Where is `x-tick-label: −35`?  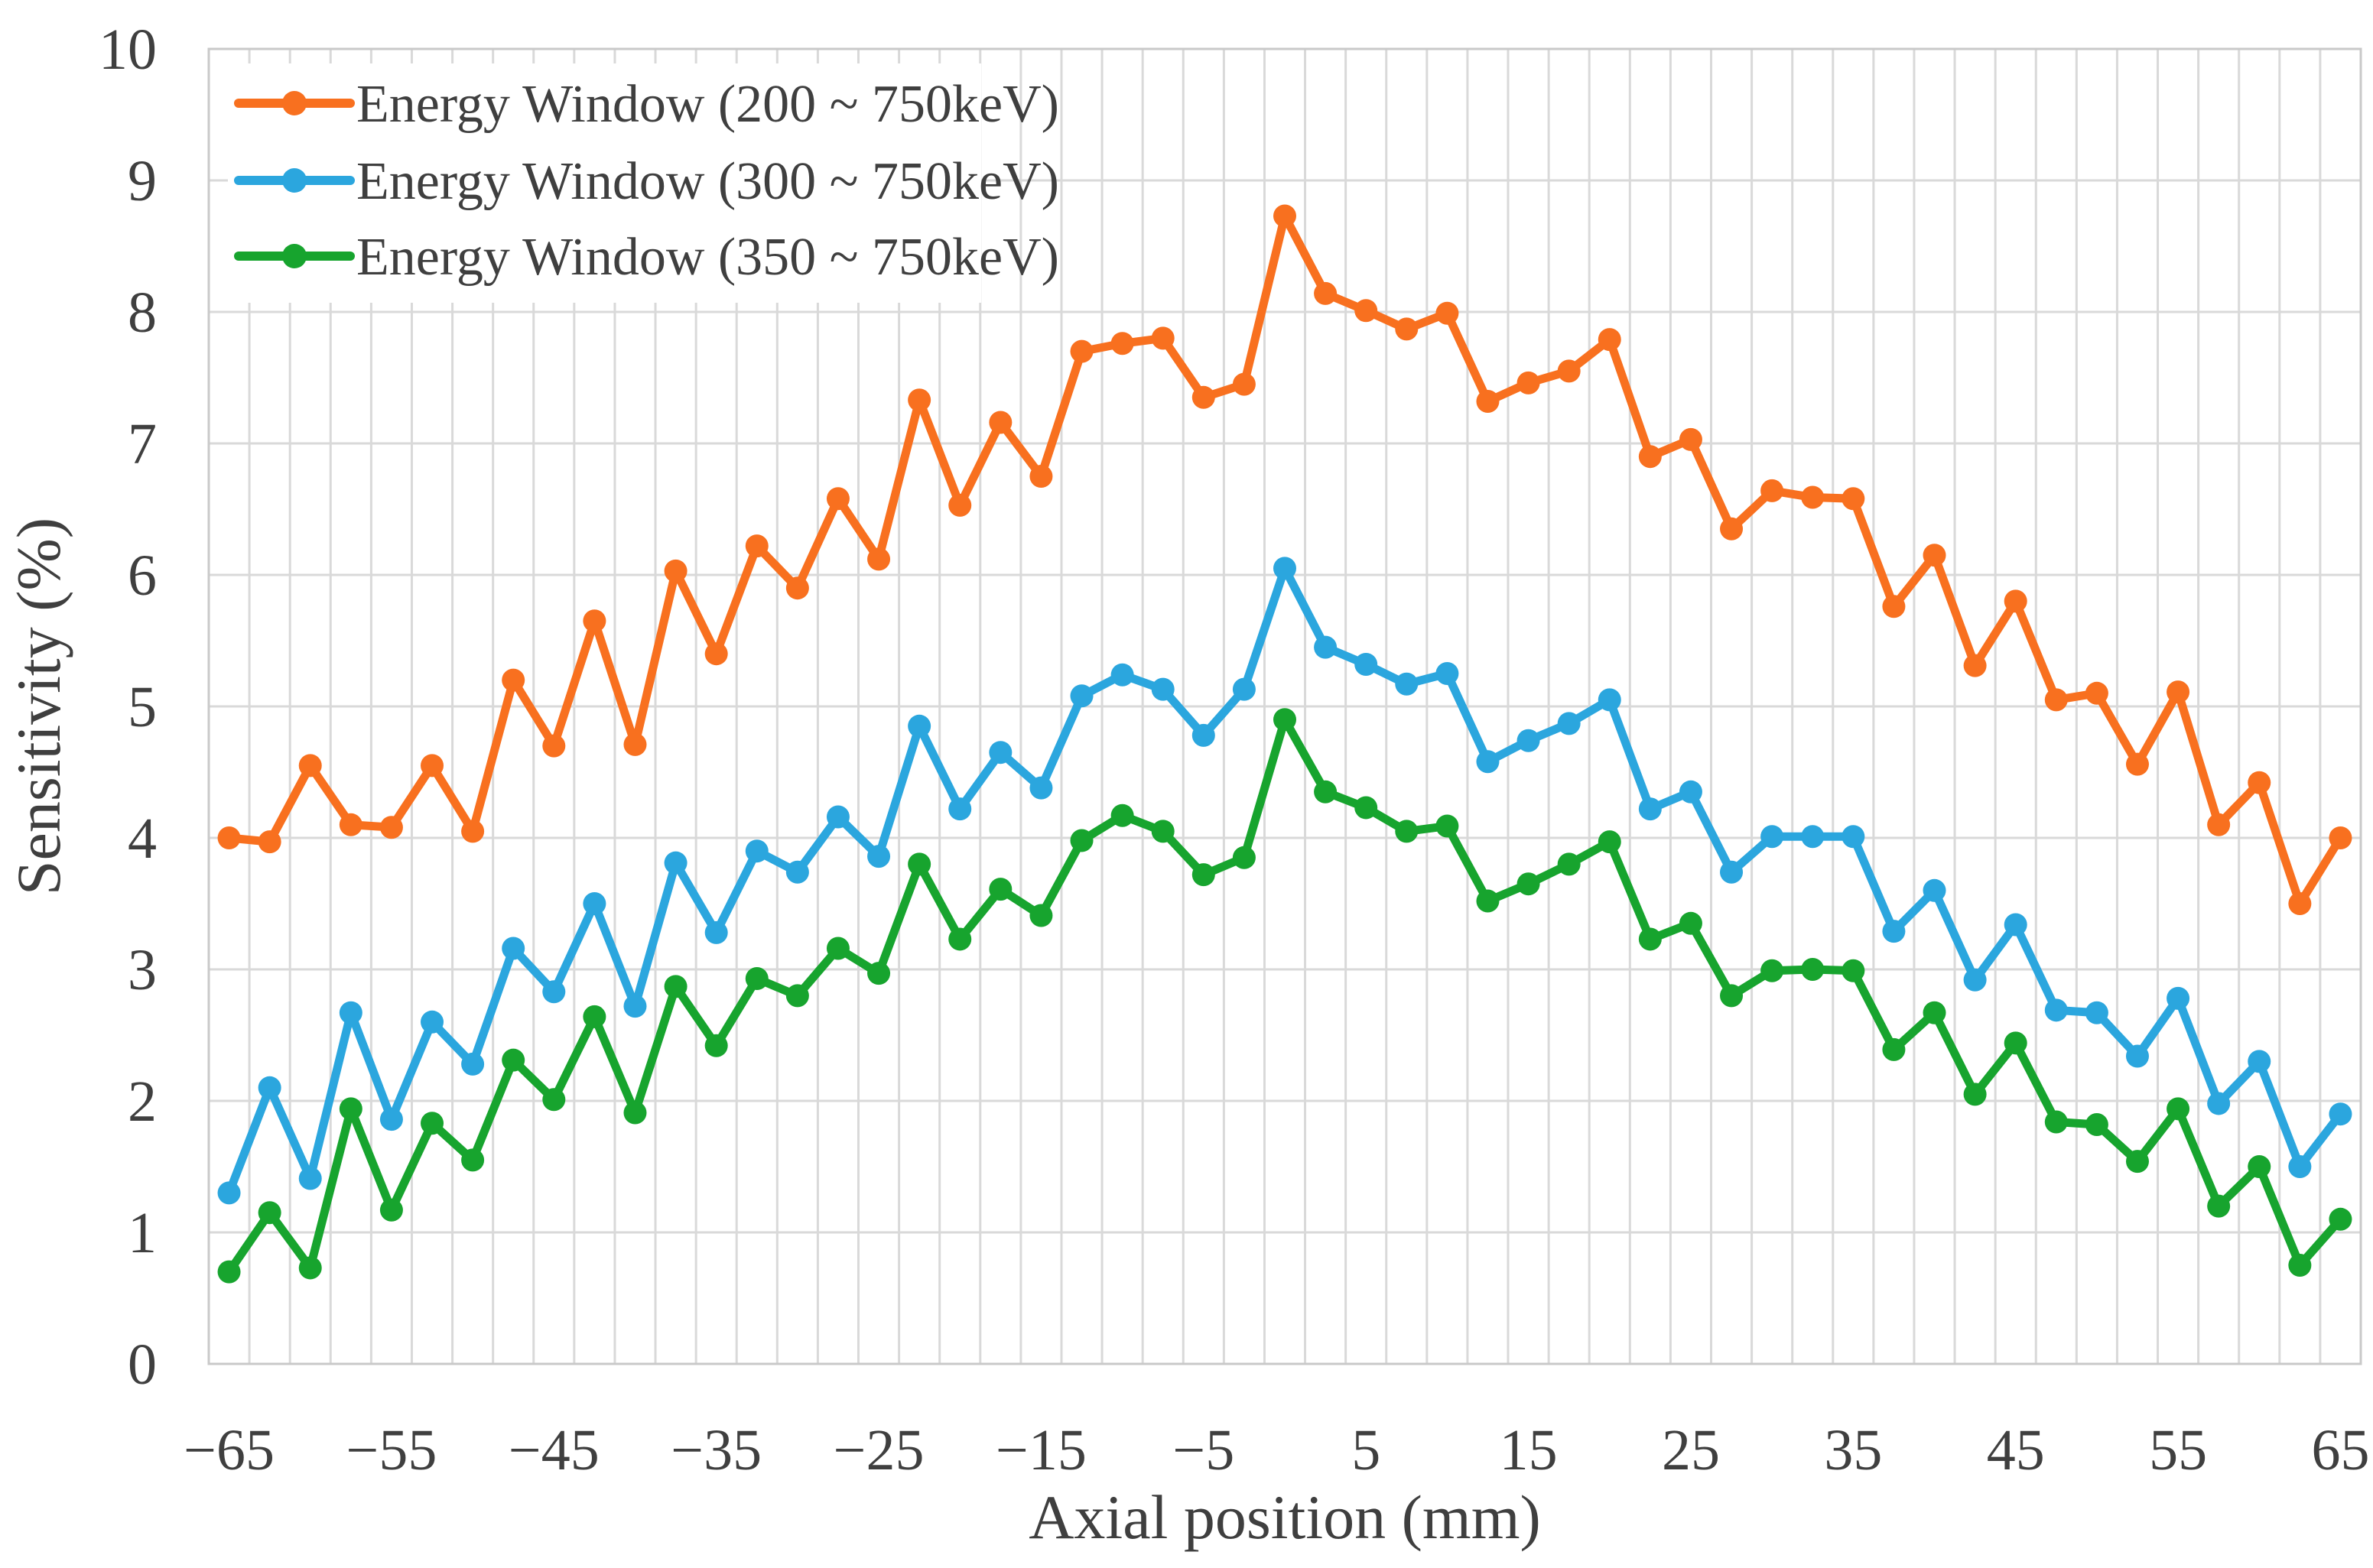
x-tick-label: −35 is located at coordinates (716, 1450).